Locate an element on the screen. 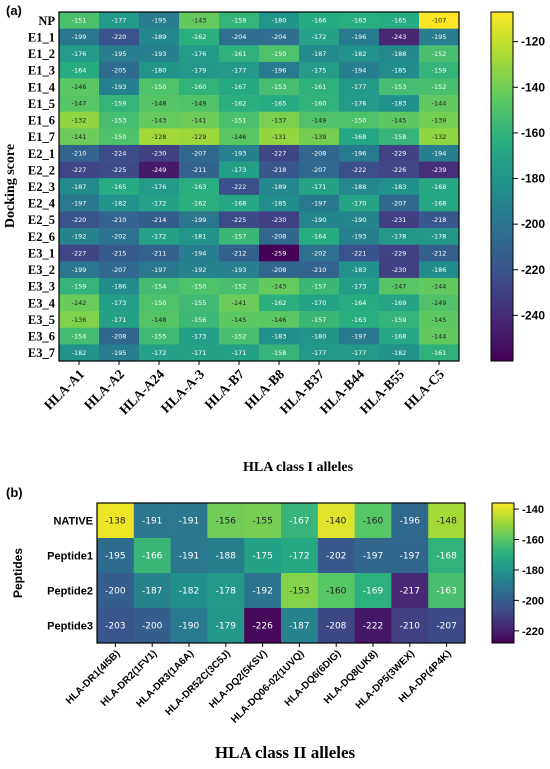 This screenshot has height=769, width=550. colorbar-tick-label: -240 is located at coordinates (533, 315).